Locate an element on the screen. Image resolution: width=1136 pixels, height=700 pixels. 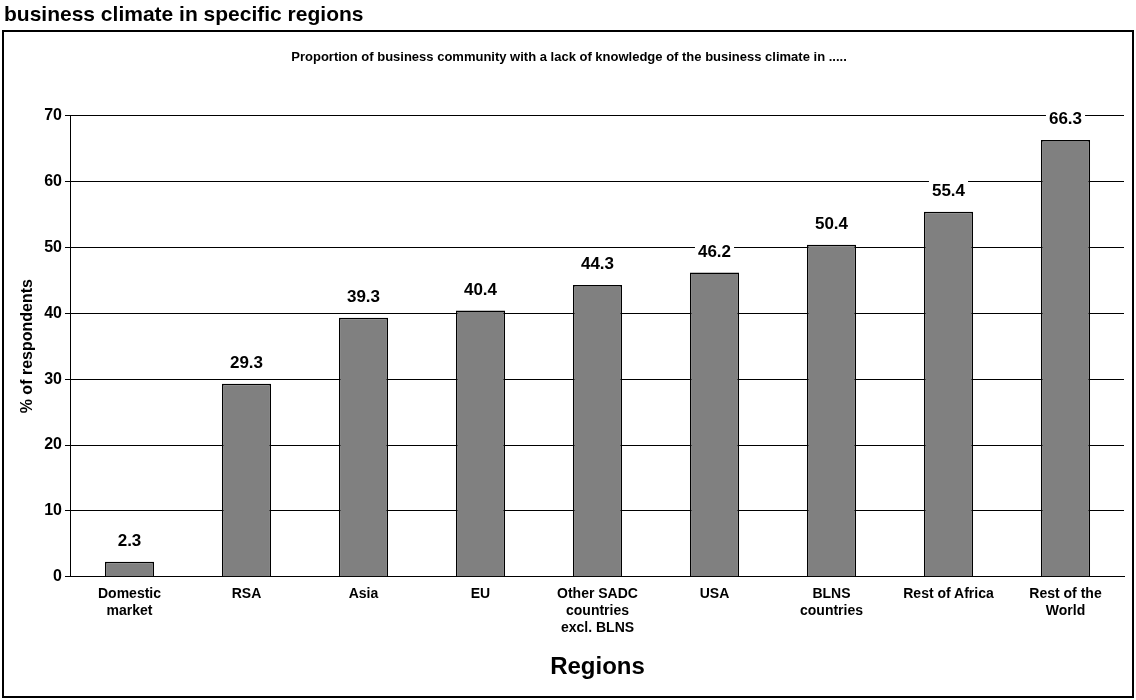
x-tick-label: Rest of Africa is located at coordinates (948, 593).